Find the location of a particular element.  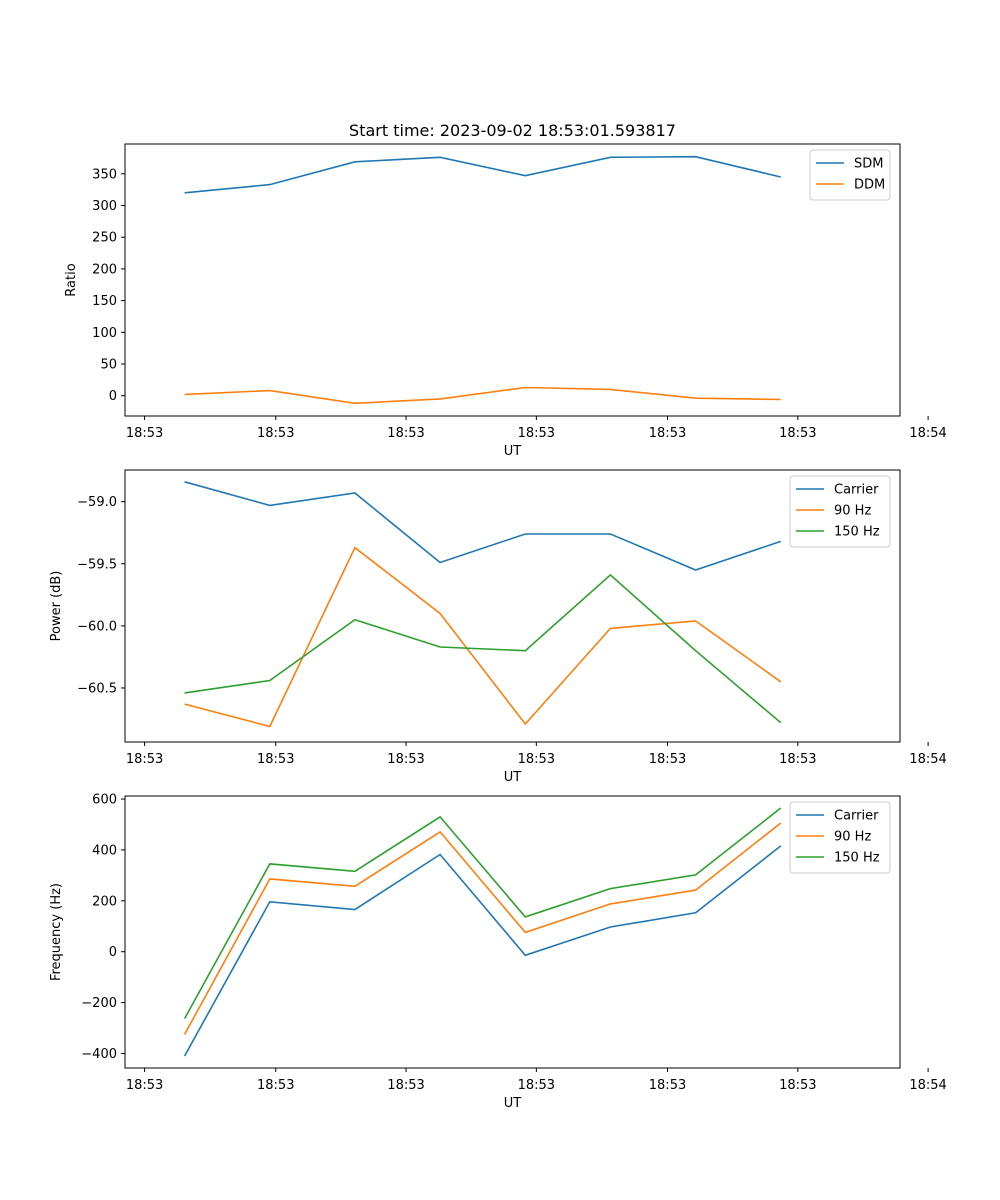

y-tick-label: −200 is located at coordinates (99, 1003).